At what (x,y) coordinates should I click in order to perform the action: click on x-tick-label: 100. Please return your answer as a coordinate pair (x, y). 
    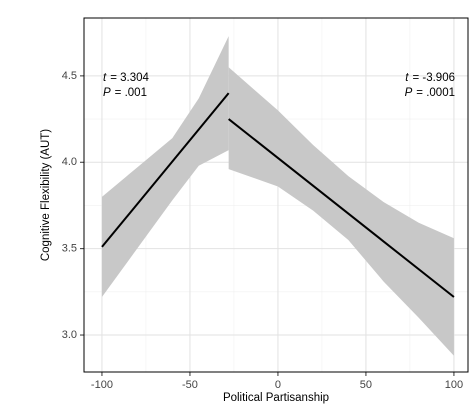
    Looking at the image, I should click on (454, 385).